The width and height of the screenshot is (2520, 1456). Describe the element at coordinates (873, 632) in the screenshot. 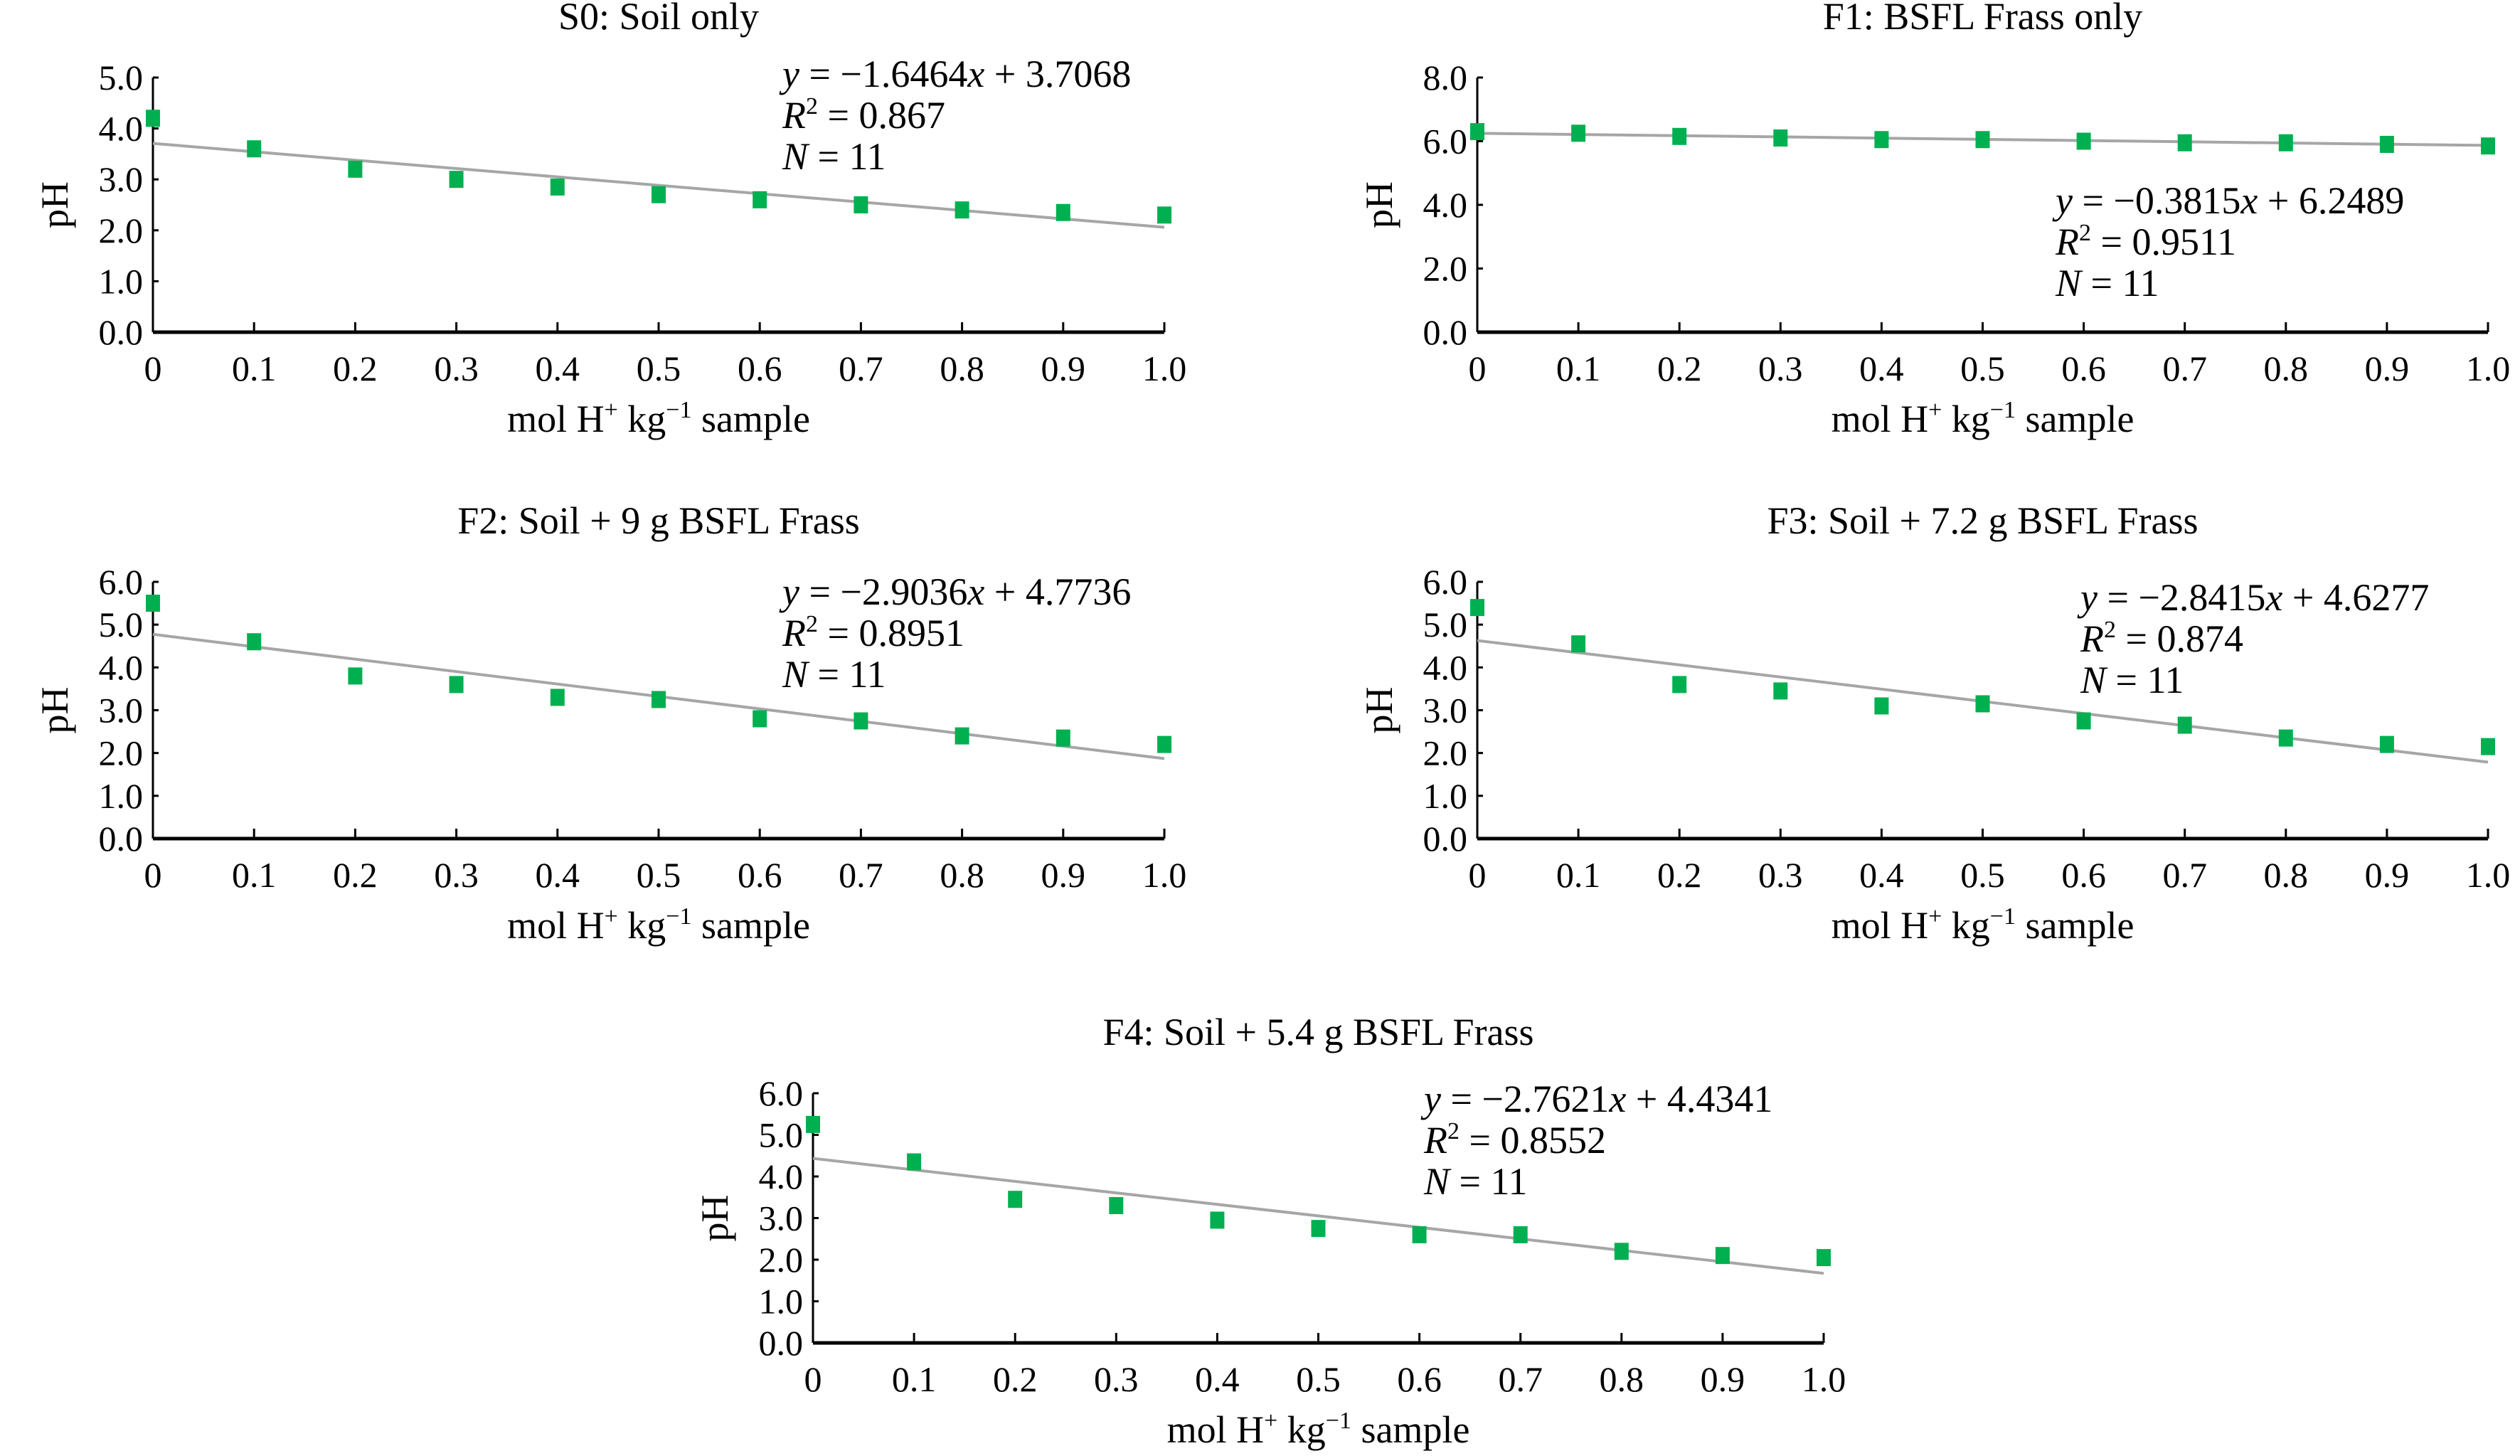

I see `r-squared: R2 = 0.8951` at that location.